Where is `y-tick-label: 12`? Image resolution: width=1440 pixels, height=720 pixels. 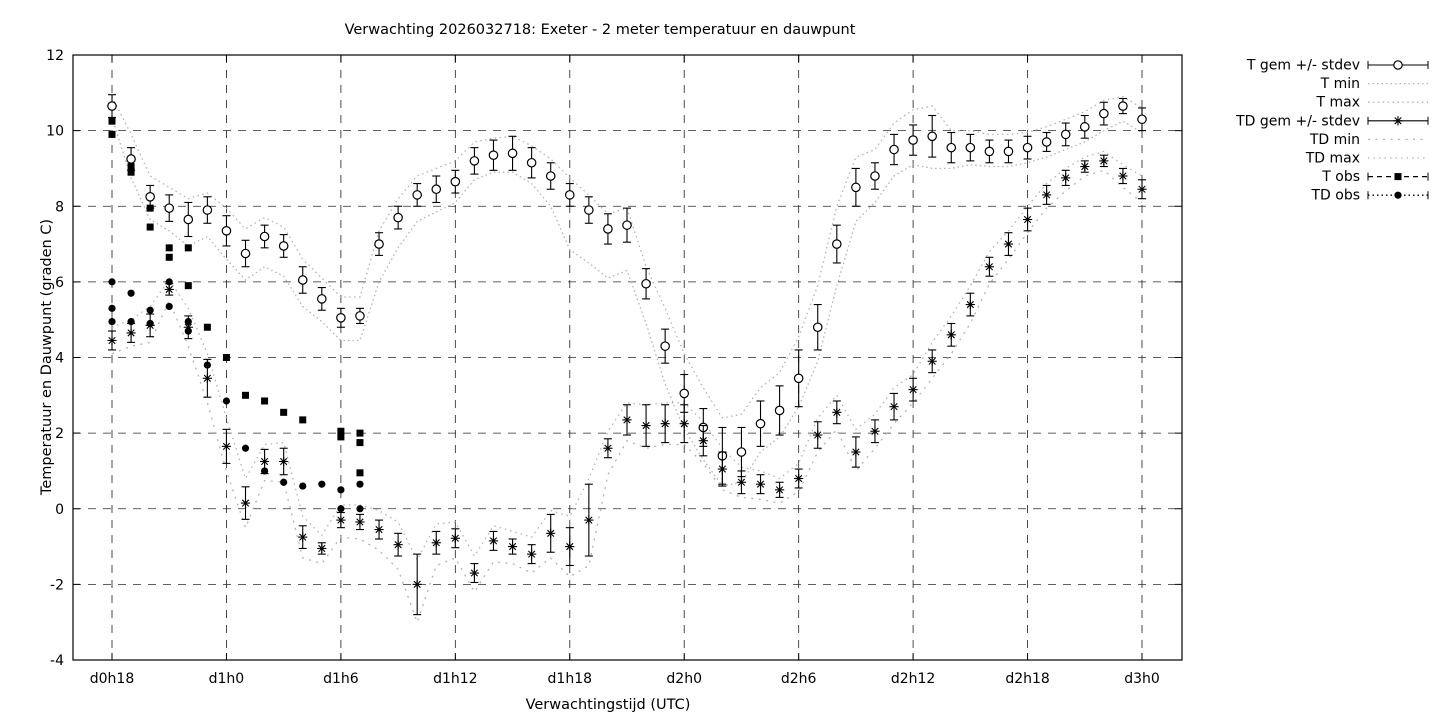 y-tick-label: 12 is located at coordinates (55, 56).